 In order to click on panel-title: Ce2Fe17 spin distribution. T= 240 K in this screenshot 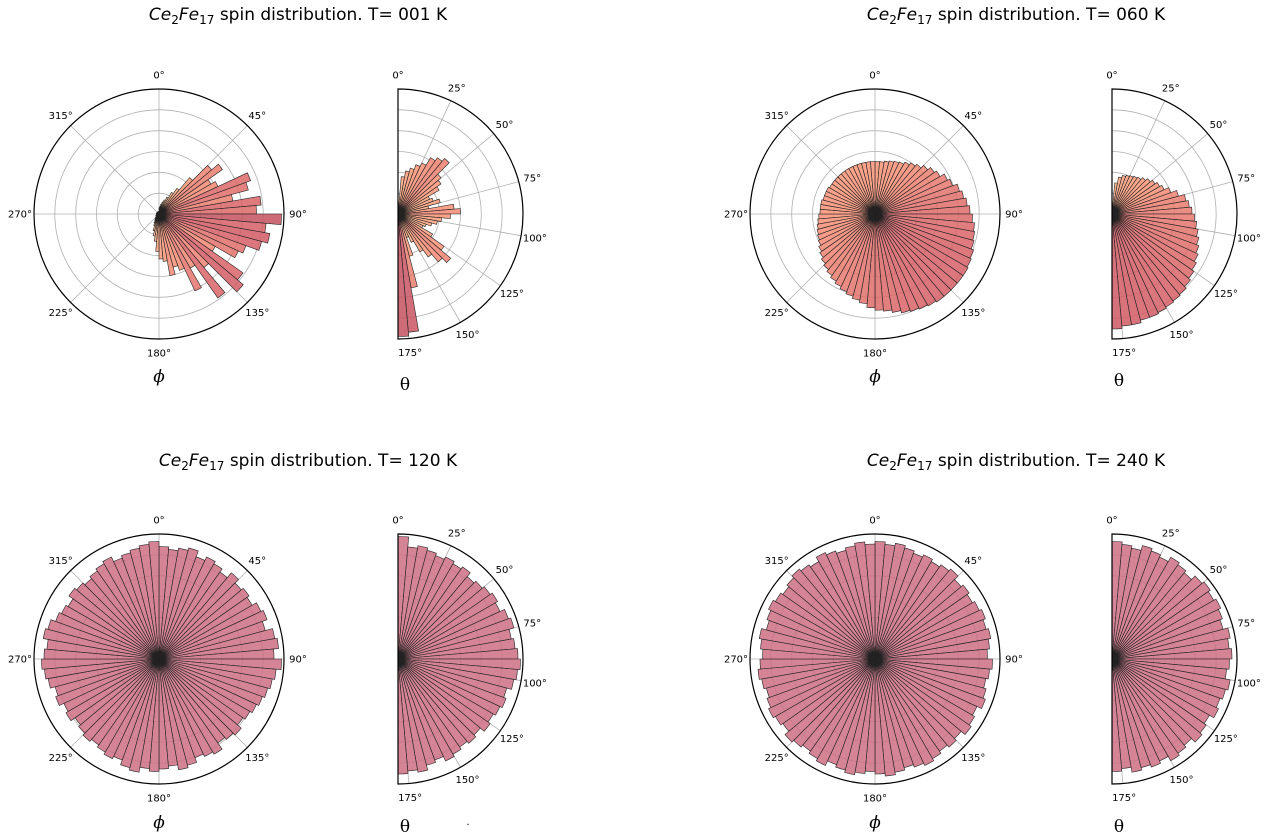, I will do `click(1016, 462)`.